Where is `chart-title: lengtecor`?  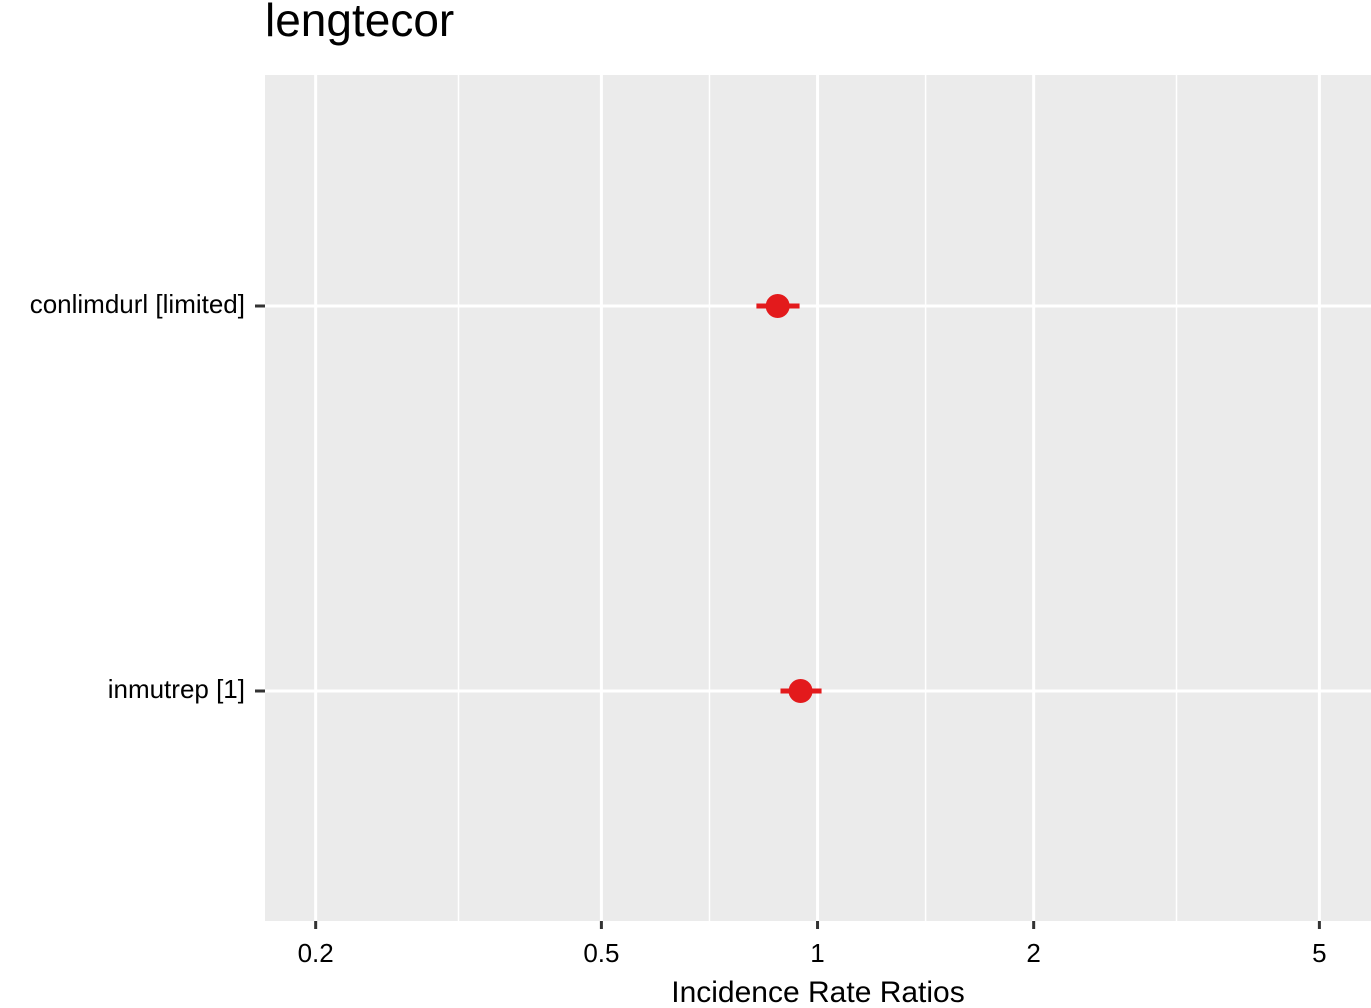 chart-title: lengtecor is located at coordinates (359, 23).